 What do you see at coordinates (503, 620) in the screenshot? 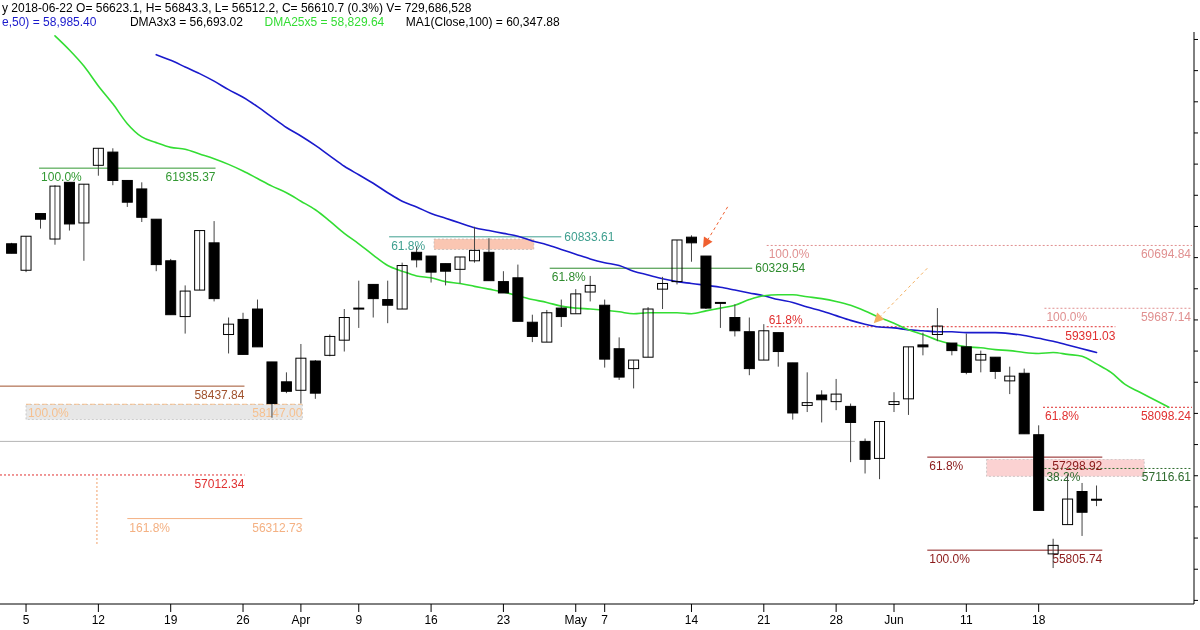
I see `x-tick-label: 23` at bounding box center [503, 620].